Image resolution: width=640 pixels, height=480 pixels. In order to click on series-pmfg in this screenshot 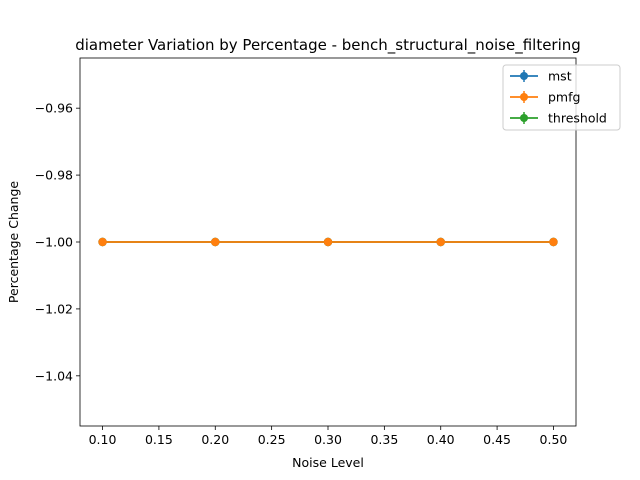, I will do `click(328, 242)`.